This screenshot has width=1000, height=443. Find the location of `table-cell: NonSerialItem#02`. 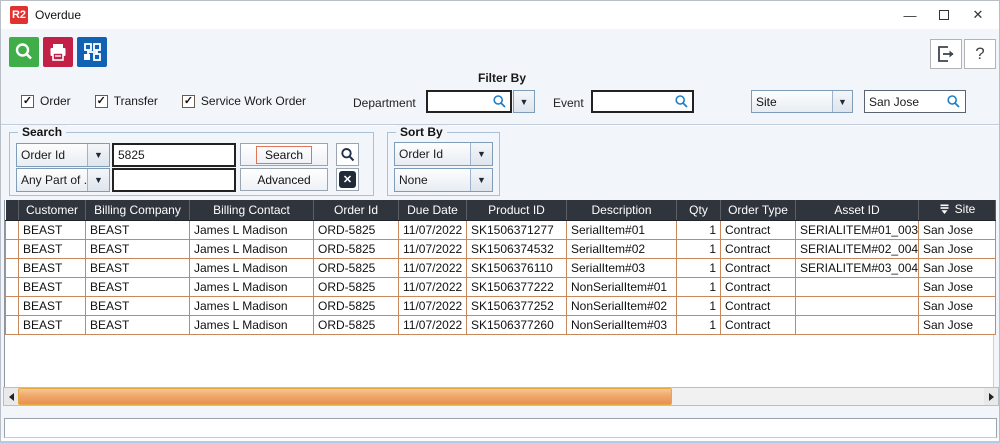

table-cell: NonSerialItem#02 is located at coordinates (621, 305).